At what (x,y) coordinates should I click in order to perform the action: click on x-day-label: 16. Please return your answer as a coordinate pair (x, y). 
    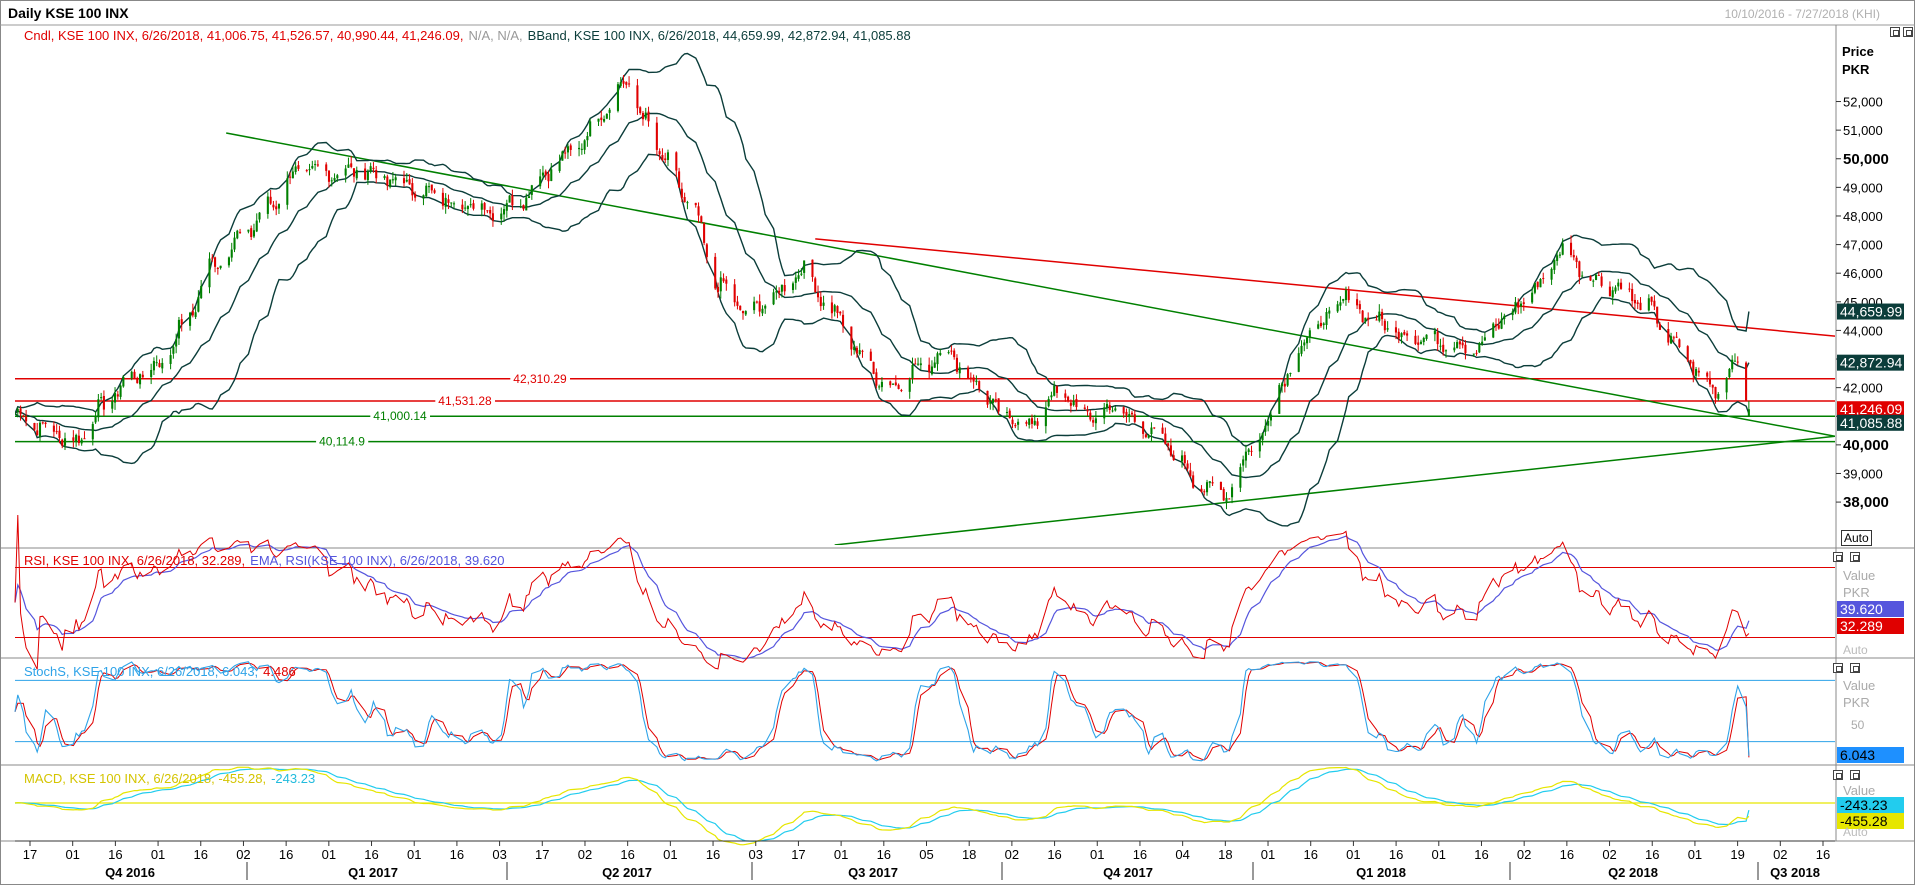
    Looking at the image, I should click on (884, 854).